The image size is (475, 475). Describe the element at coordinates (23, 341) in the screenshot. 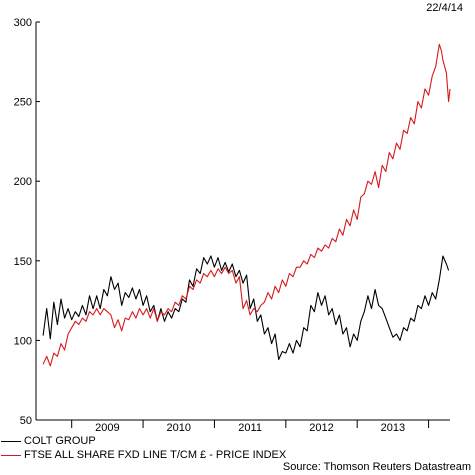

I see `y-tick-label-100: 100` at that location.